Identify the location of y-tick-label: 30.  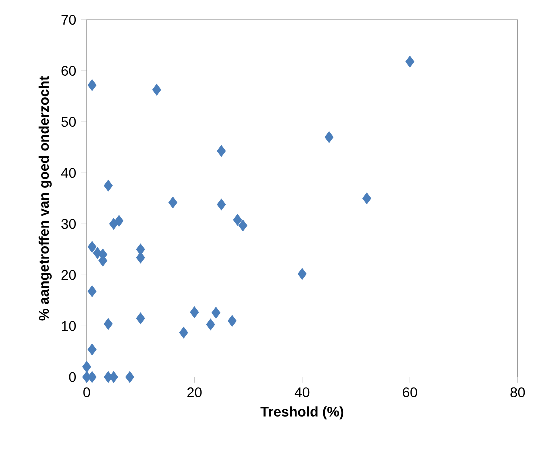
(69, 224).